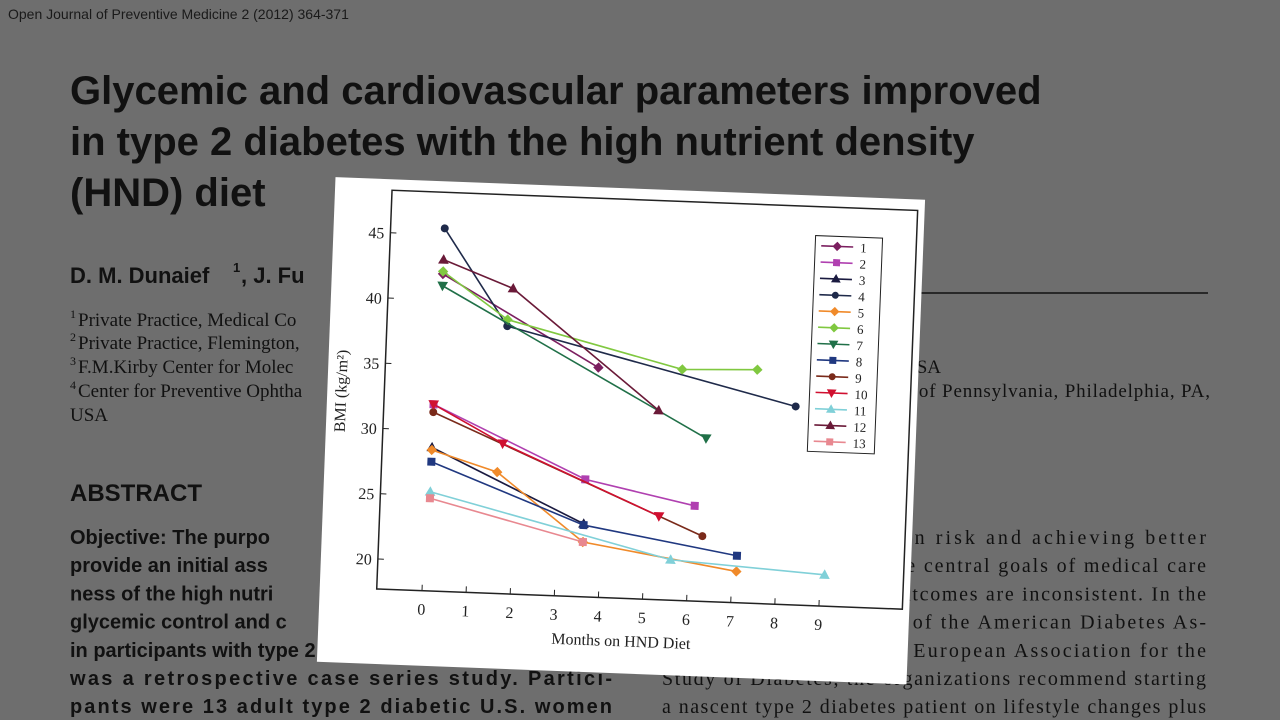 The image size is (1280, 720). I want to click on legend-label: 1, so click(863, 247).